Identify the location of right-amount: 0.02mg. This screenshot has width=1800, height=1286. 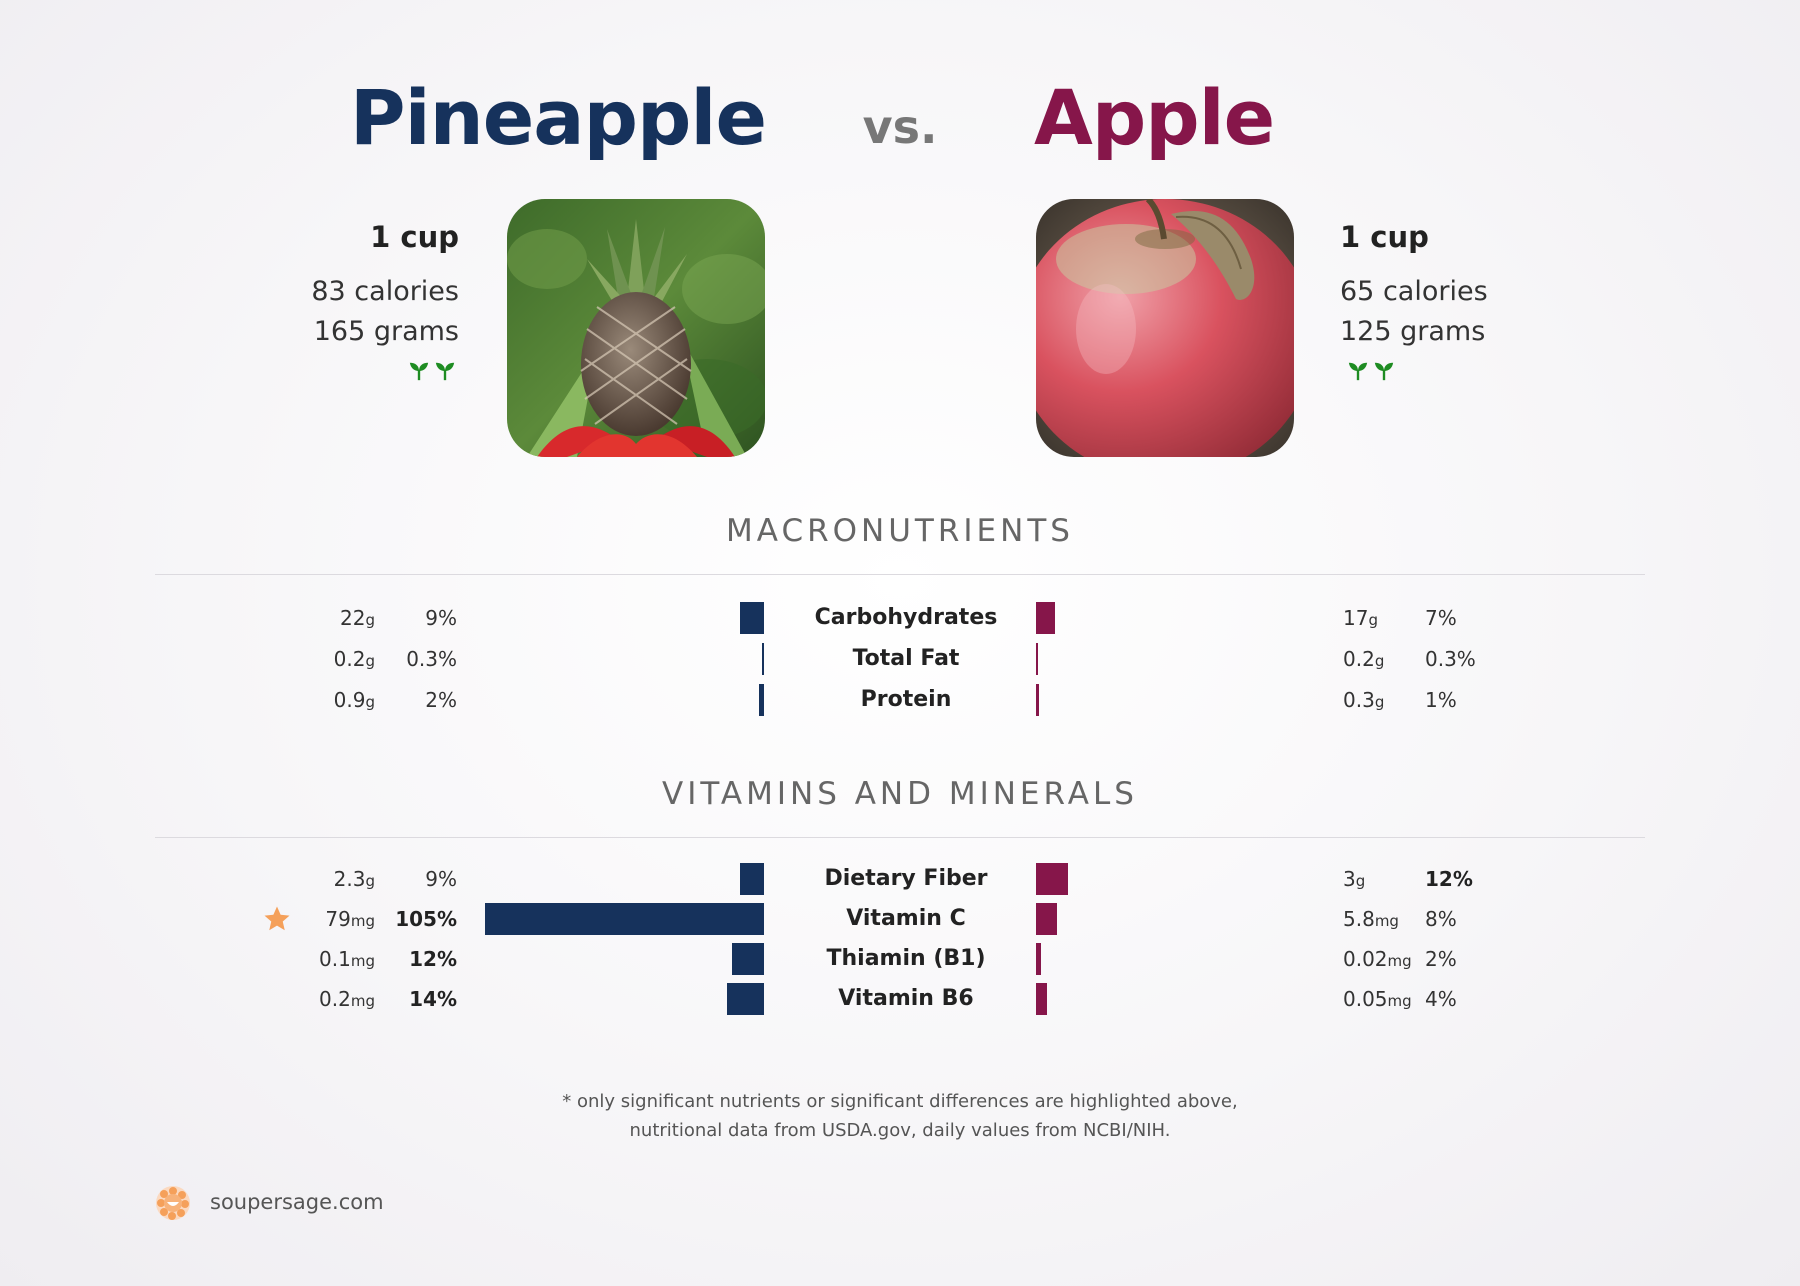
(1377, 959).